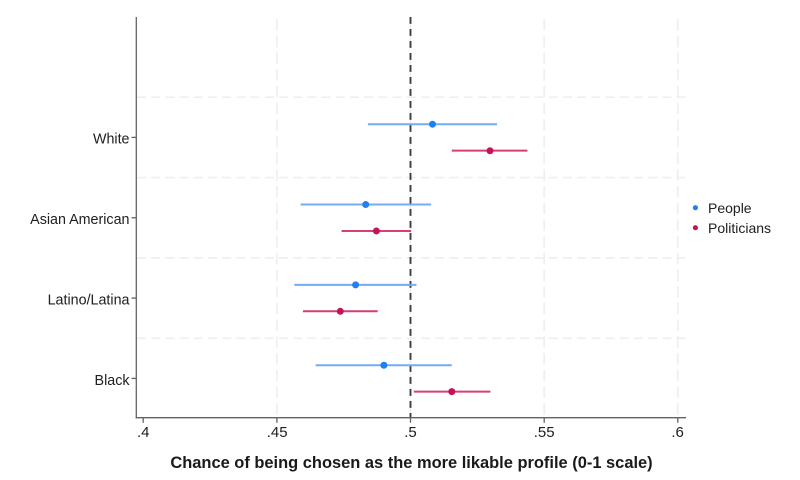 This screenshot has height=480, width=800. What do you see at coordinates (79, 220) in the screenshot?
I see `svg-text: Asian American` at bounding box center [79, 220].